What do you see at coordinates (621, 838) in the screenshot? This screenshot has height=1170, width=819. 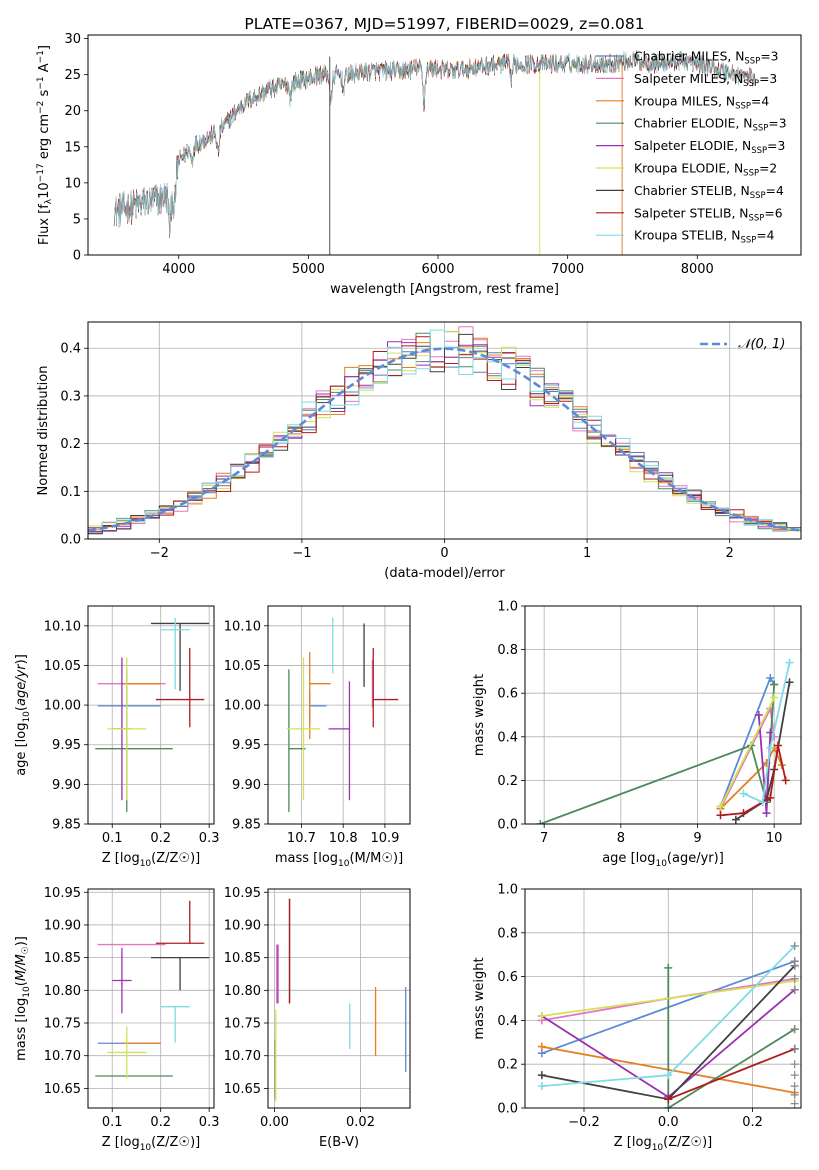 I see `x-tick-label: 8` at bounding box center [621, 838].